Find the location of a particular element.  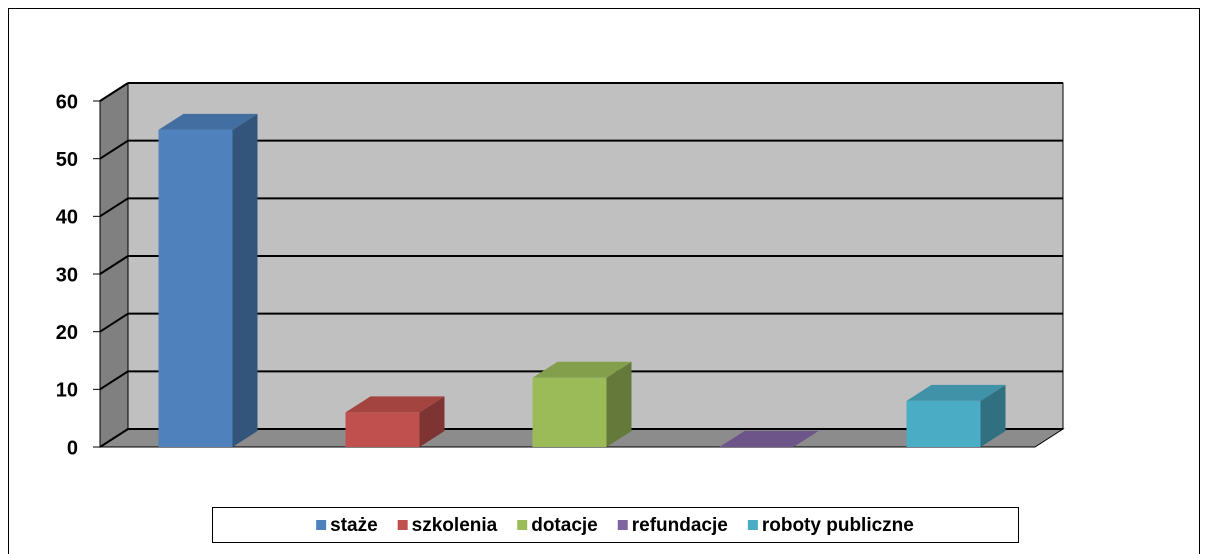

y-tick-label: 10 is located at coordinates (67, 391).